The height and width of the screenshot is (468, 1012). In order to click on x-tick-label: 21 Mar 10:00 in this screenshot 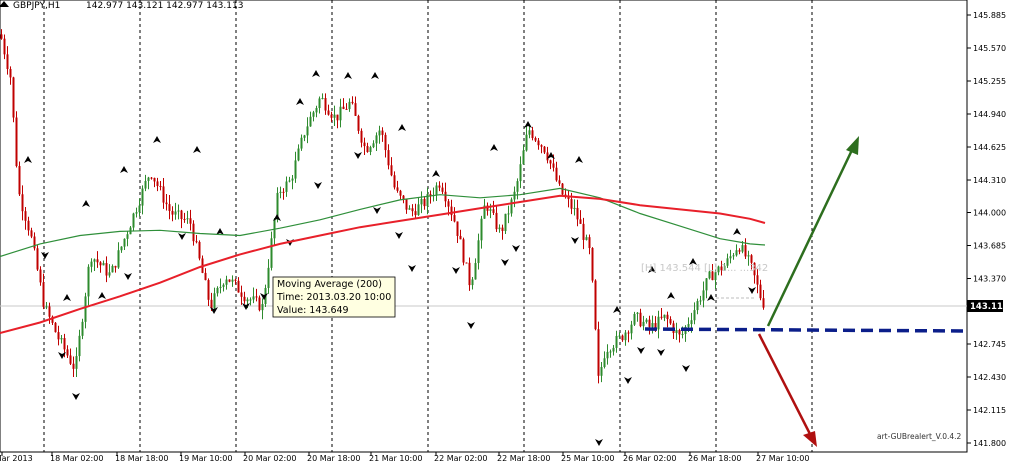, I will do `click(395, 458)`.